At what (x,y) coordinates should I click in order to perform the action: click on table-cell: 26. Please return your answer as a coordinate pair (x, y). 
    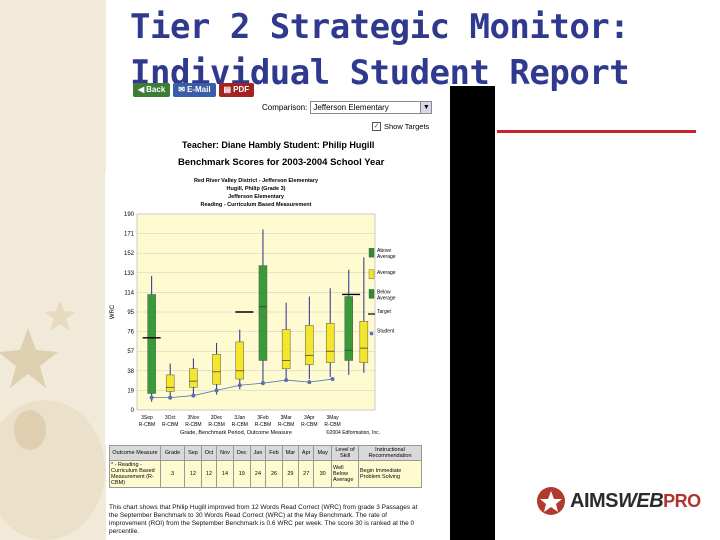
    Looking at the image, I should click on (274, 474).